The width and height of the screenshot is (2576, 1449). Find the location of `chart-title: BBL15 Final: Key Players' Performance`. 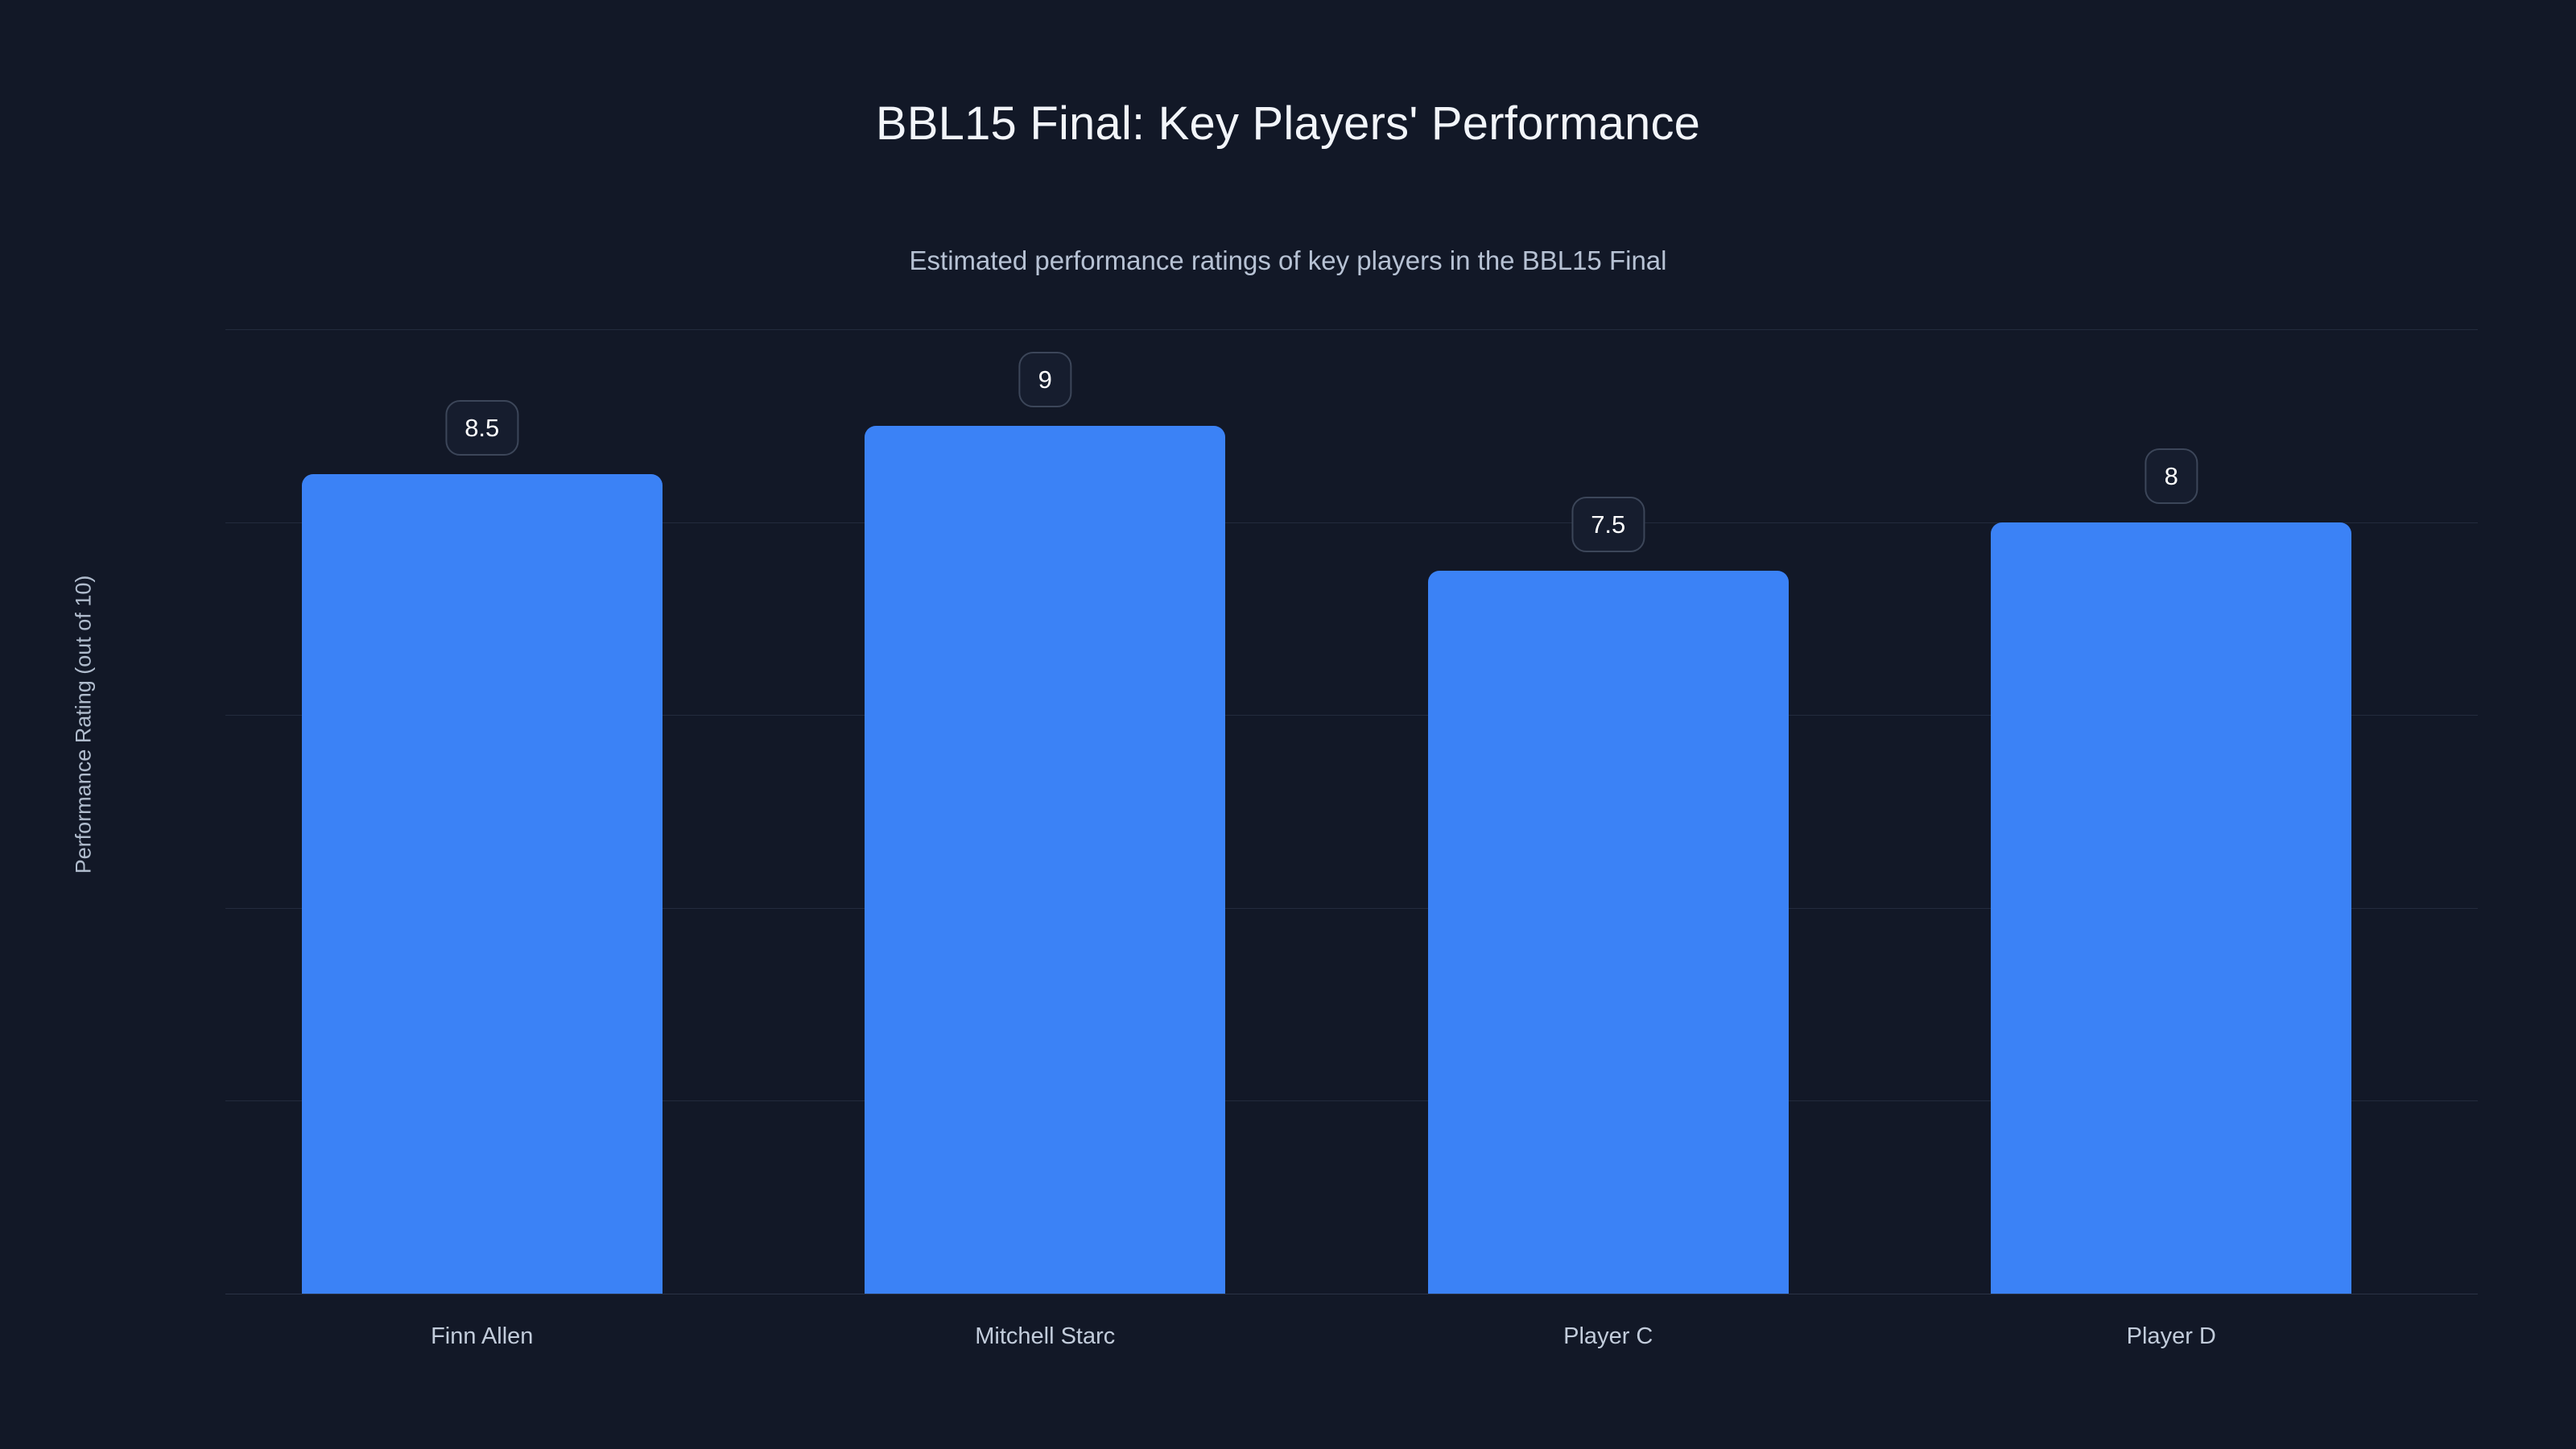

chart-title: BBL15 Final: Key Players' Performance is located at coordinates (1288, 123).